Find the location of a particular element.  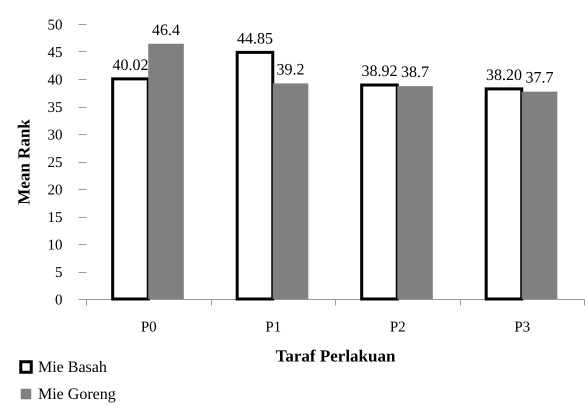

legend-label: Mie Goreng is located at coordinates (77, 394).